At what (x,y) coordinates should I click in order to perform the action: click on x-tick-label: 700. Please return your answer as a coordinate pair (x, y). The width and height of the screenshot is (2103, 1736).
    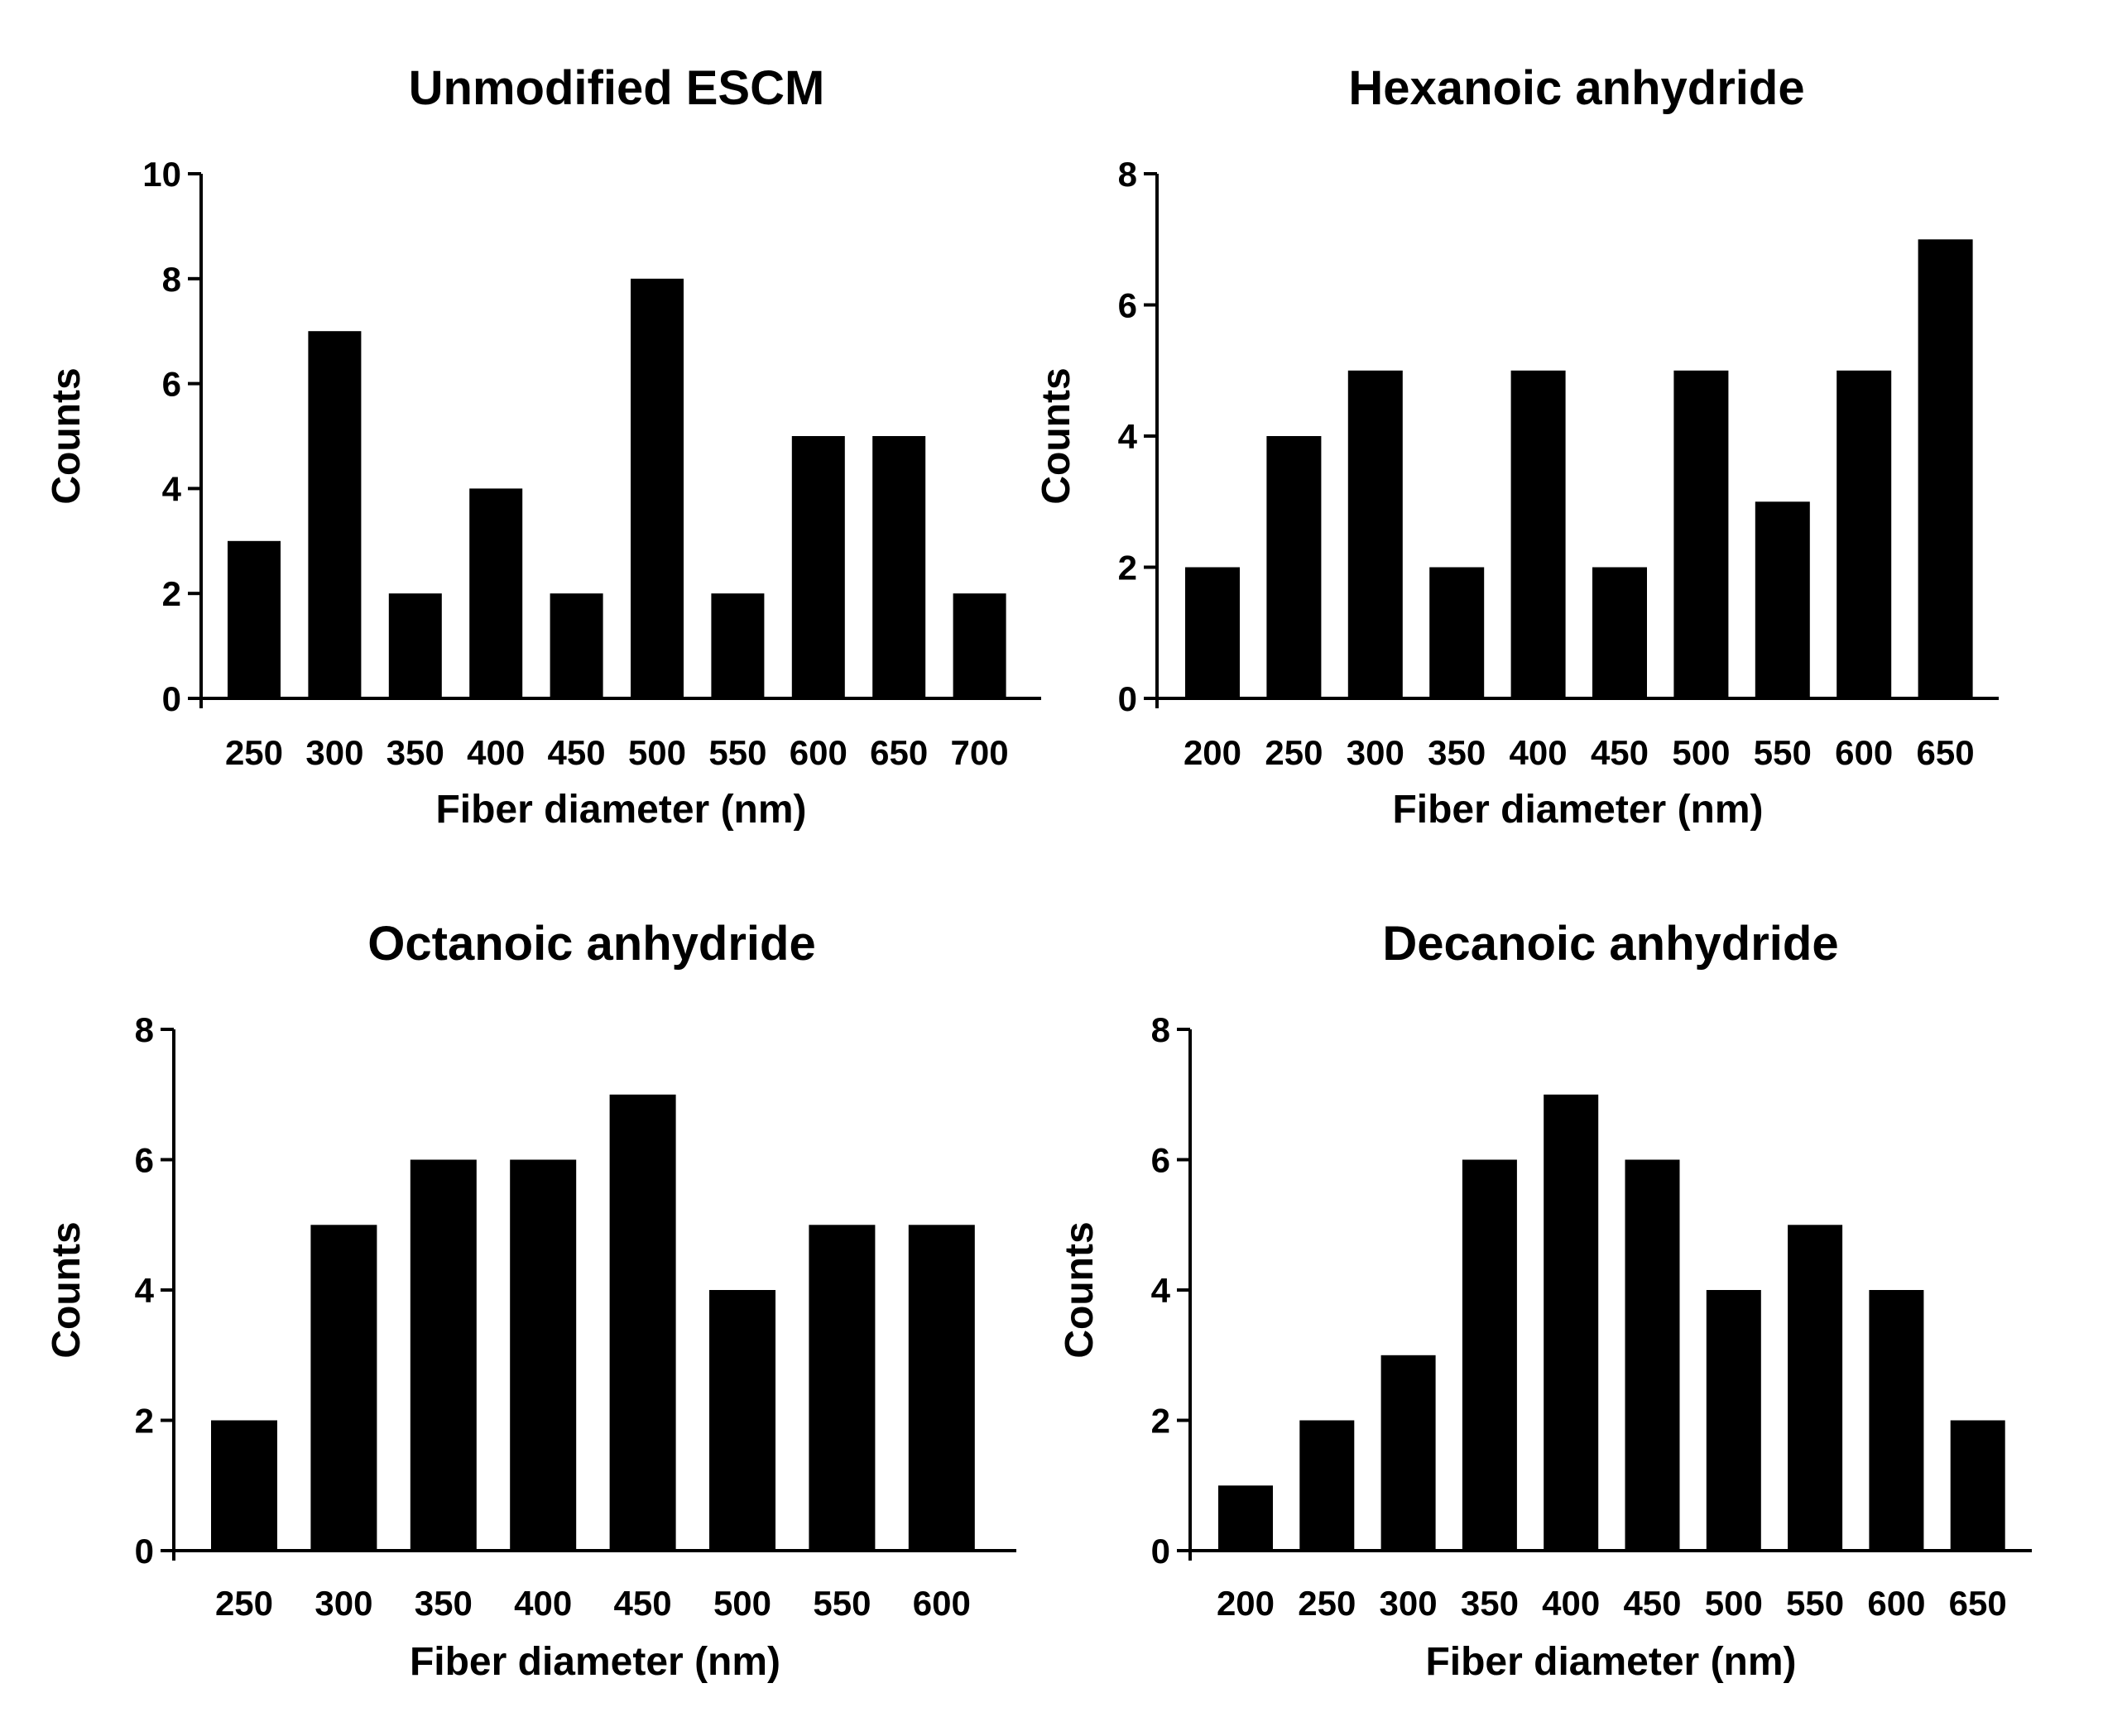
    Looking at the image, I should click on (980, 752).